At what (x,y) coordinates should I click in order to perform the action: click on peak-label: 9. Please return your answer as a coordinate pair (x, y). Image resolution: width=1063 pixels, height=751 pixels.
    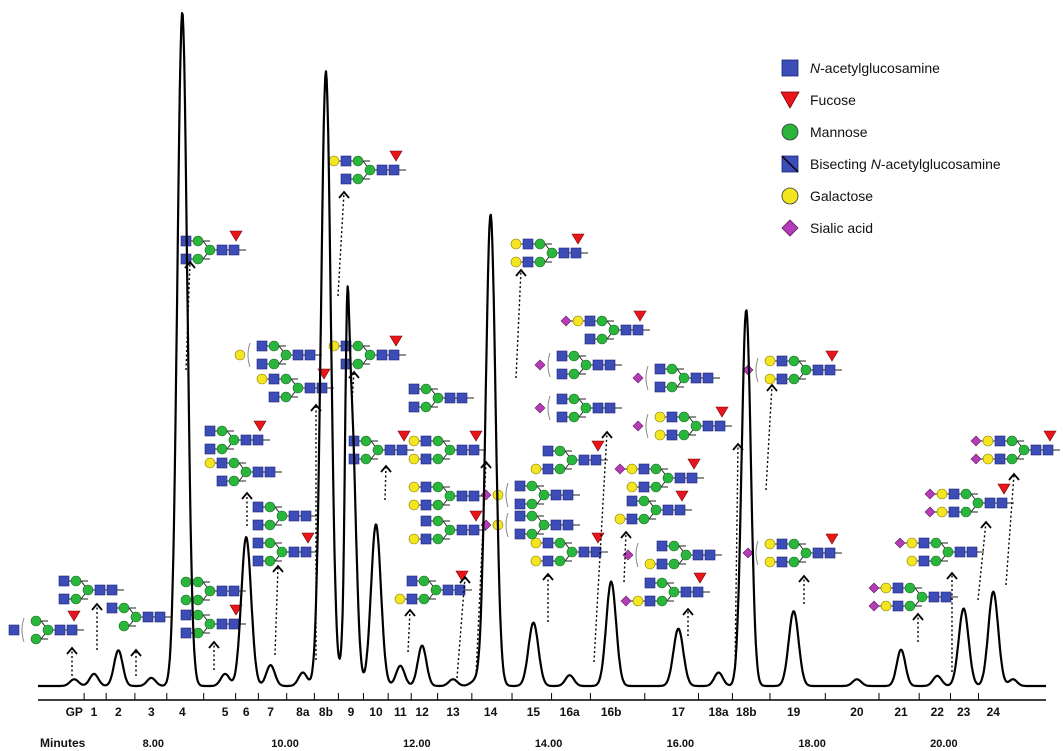
    Looking at the image, I should click on (351, 712).